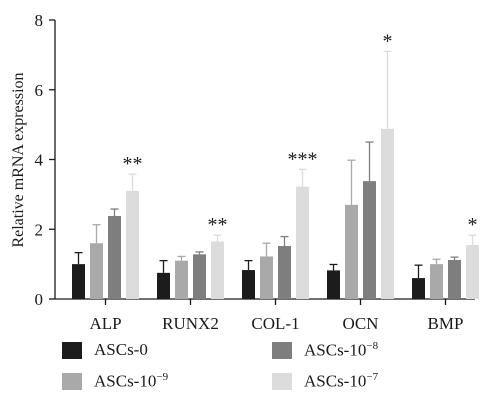 The image size is (484, 419). I want to click on y-axis: 0 2 4 6 8, so click(45, 160).